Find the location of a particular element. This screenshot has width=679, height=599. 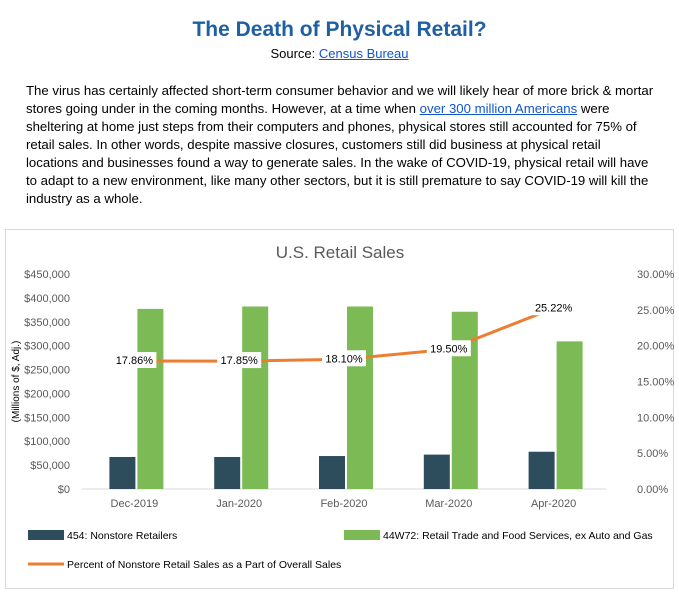

x-tick-label: Feb-2020 is located at coordinates (343, 504).